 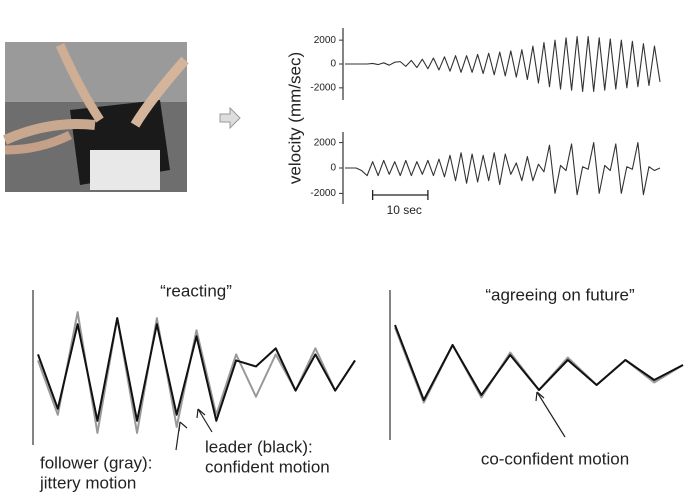 I want to click on scale-bar, so click(x=400, y=195).